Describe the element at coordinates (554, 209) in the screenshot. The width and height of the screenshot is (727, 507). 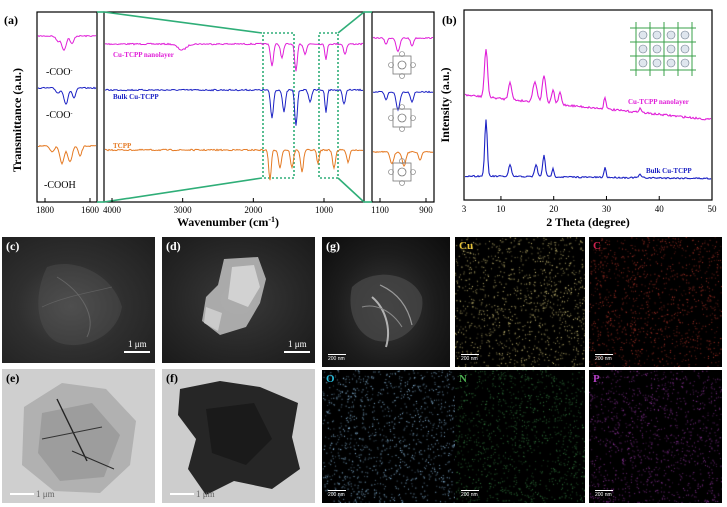
I see `xrd-tick-label: 20` at that location.